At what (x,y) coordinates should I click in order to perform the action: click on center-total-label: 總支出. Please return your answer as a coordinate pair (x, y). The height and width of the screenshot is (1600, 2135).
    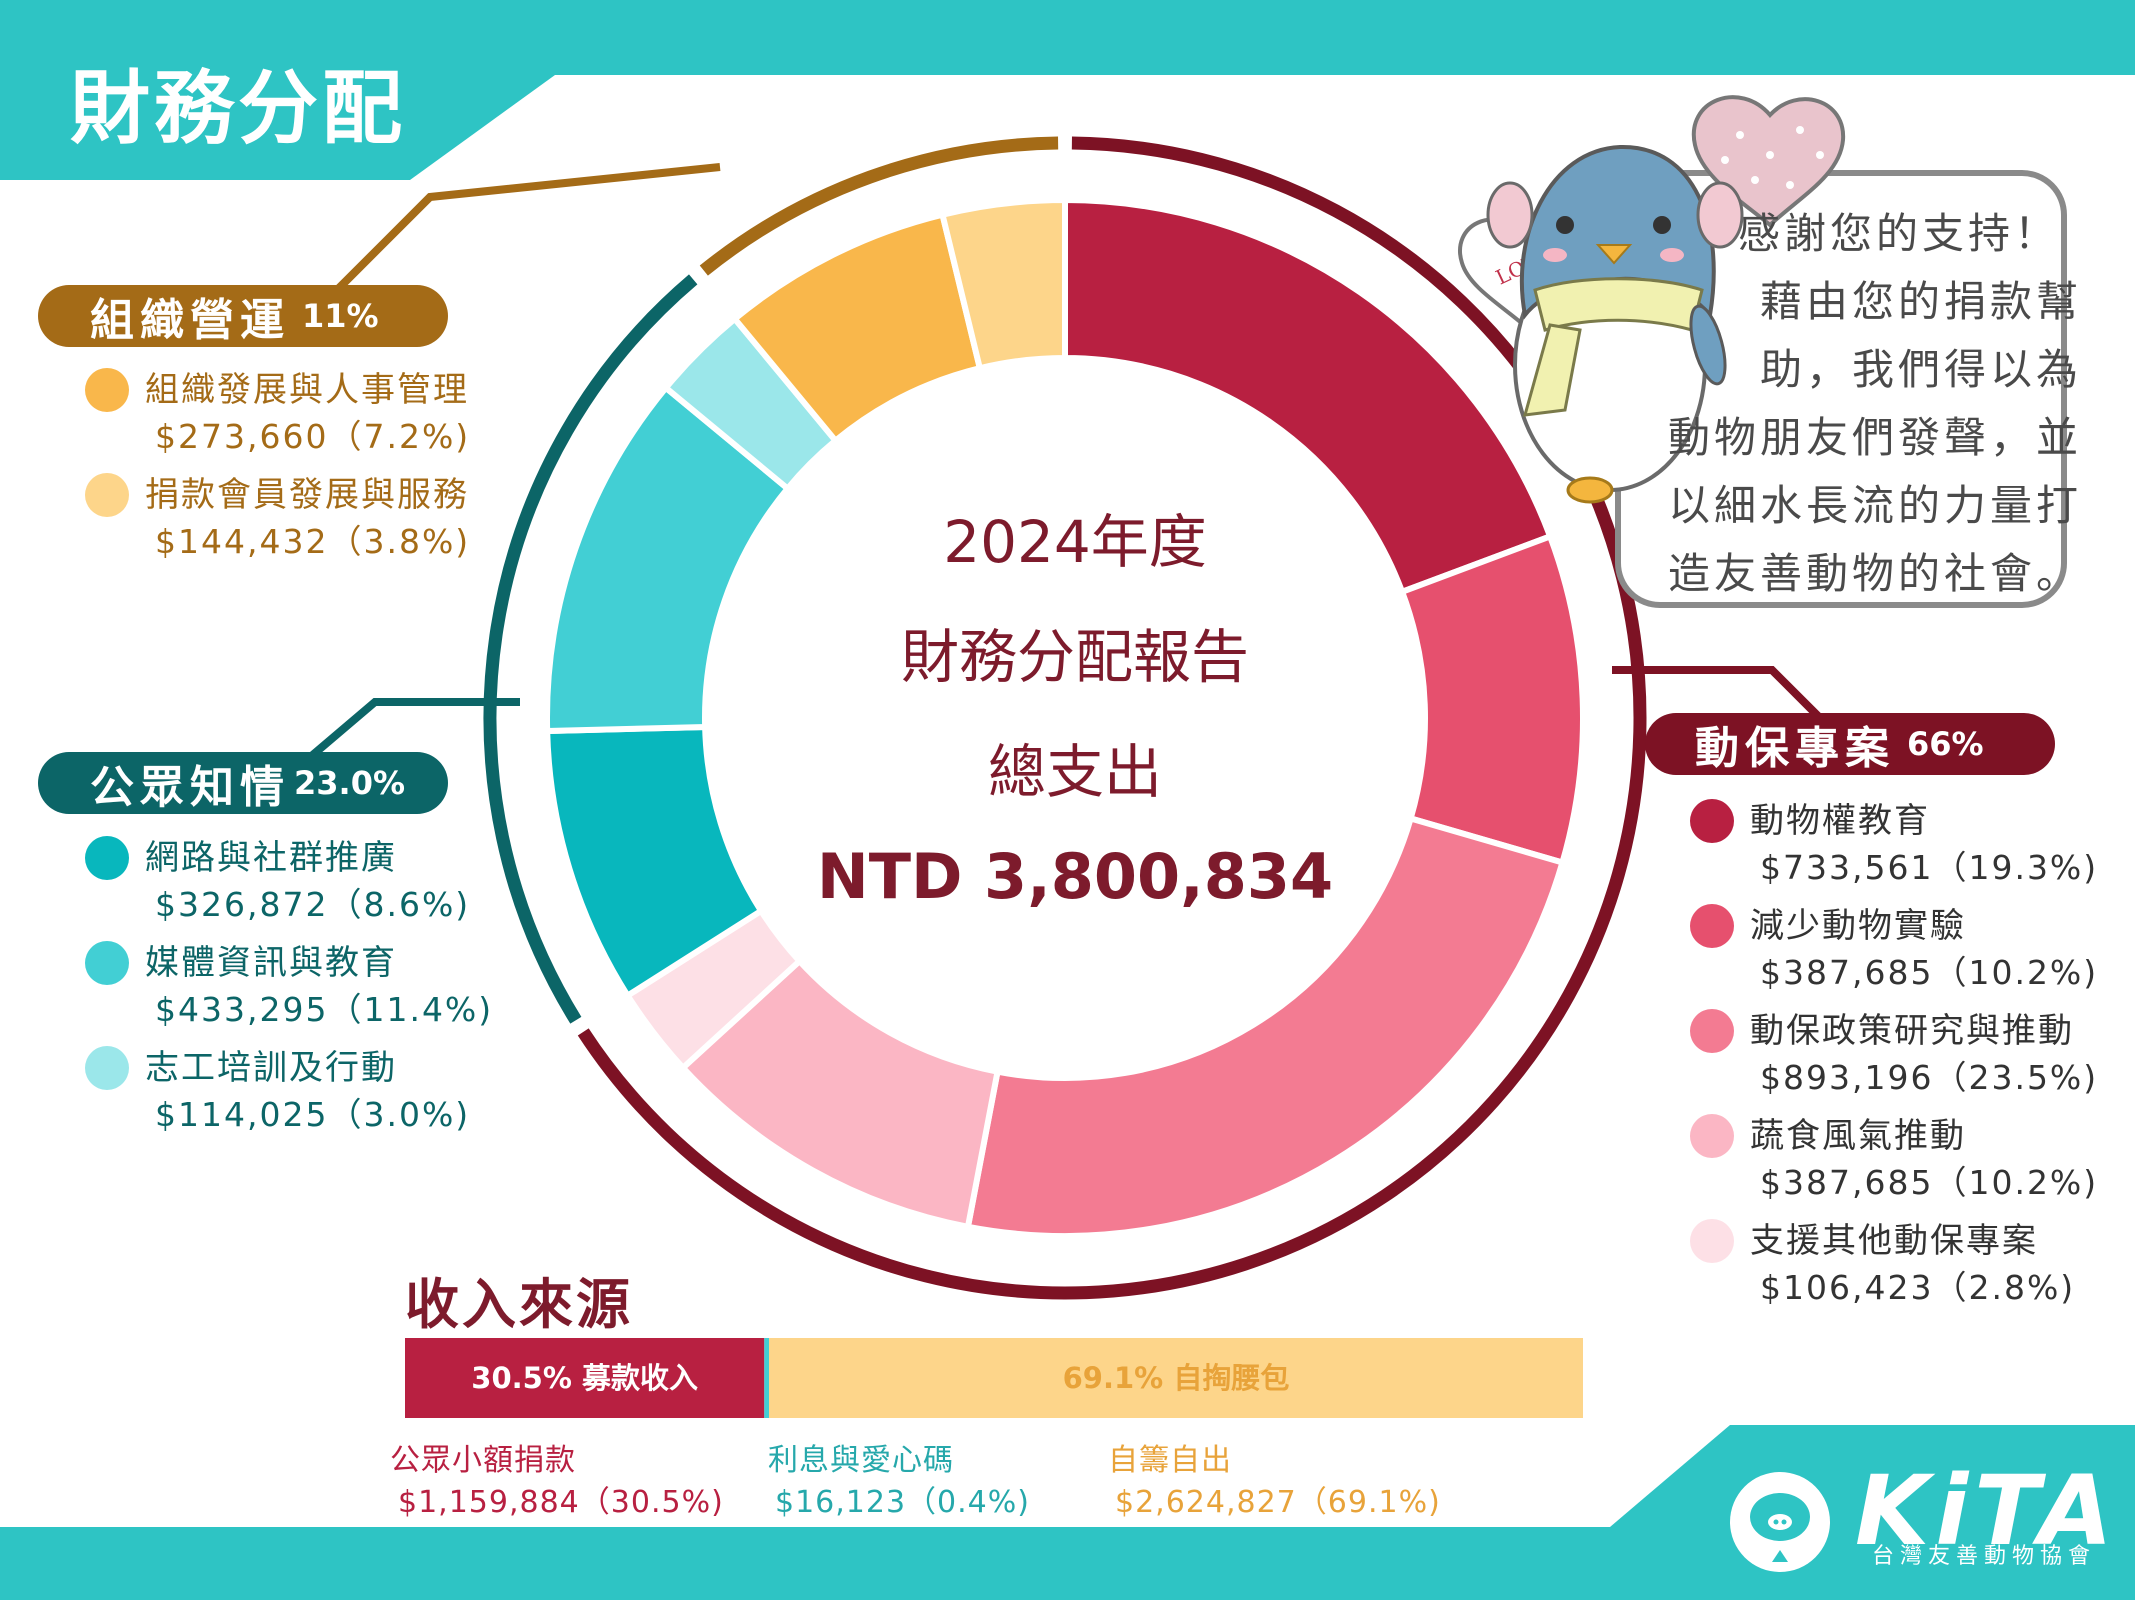
    Looking at the image, I should click on (1074, 772).